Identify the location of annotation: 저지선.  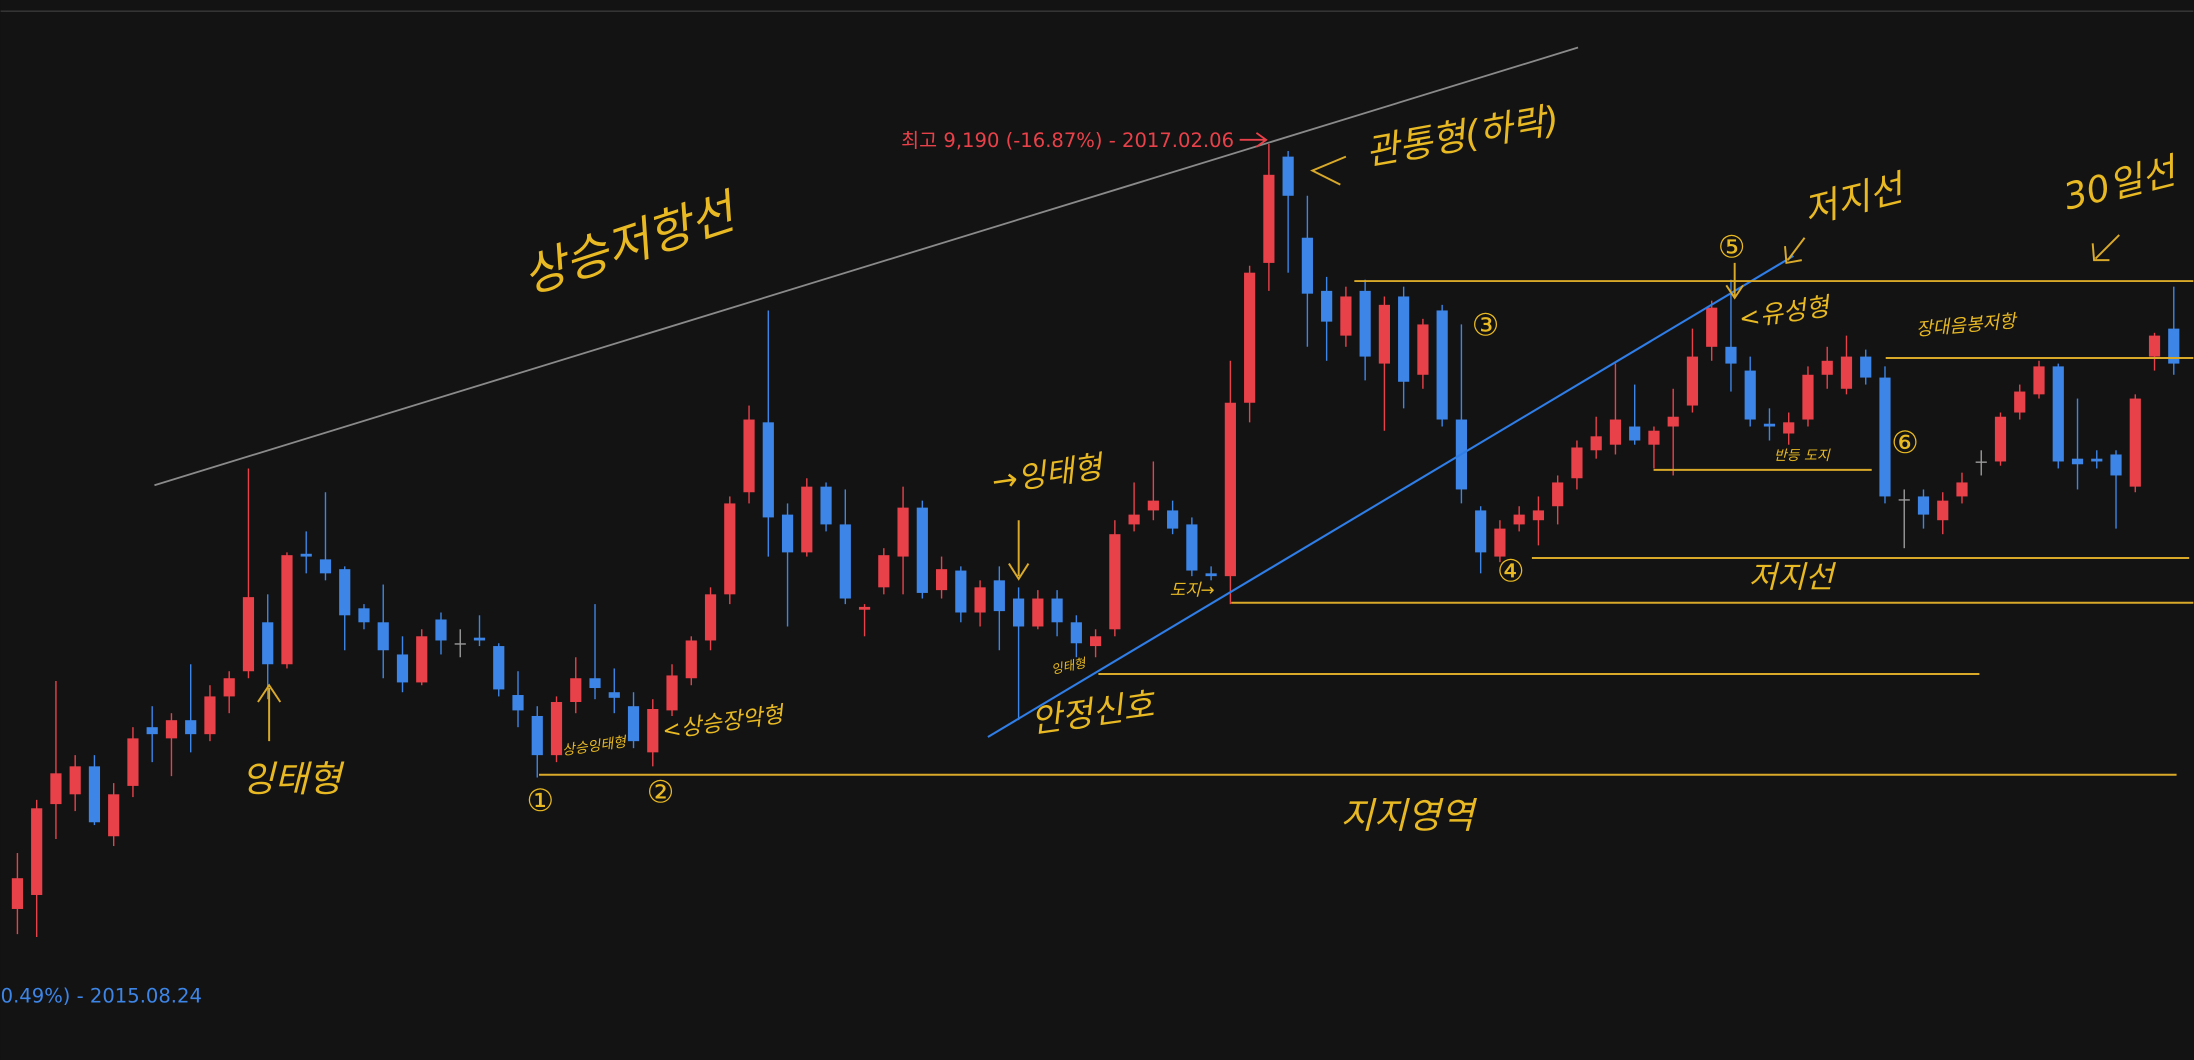
(1793, 577).